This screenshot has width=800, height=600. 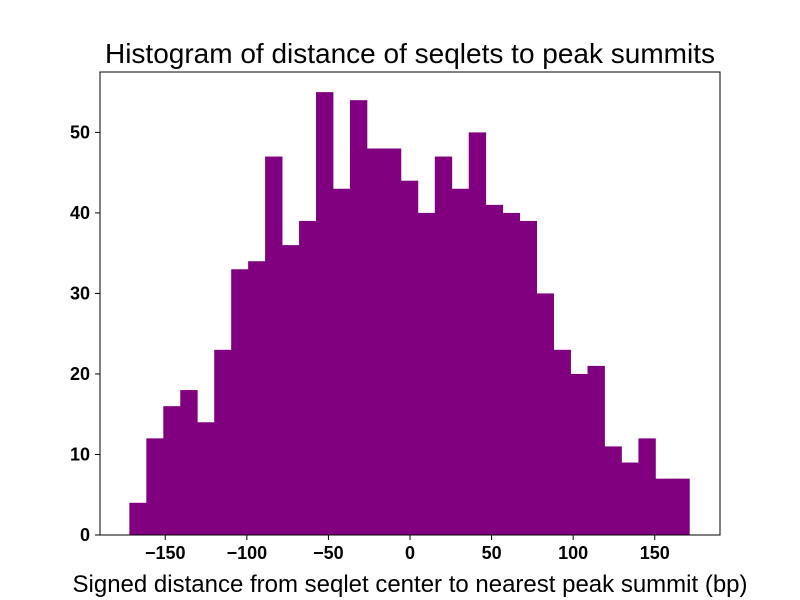 I want to click on y-tick-label: 30, so click(x=80, y=293).